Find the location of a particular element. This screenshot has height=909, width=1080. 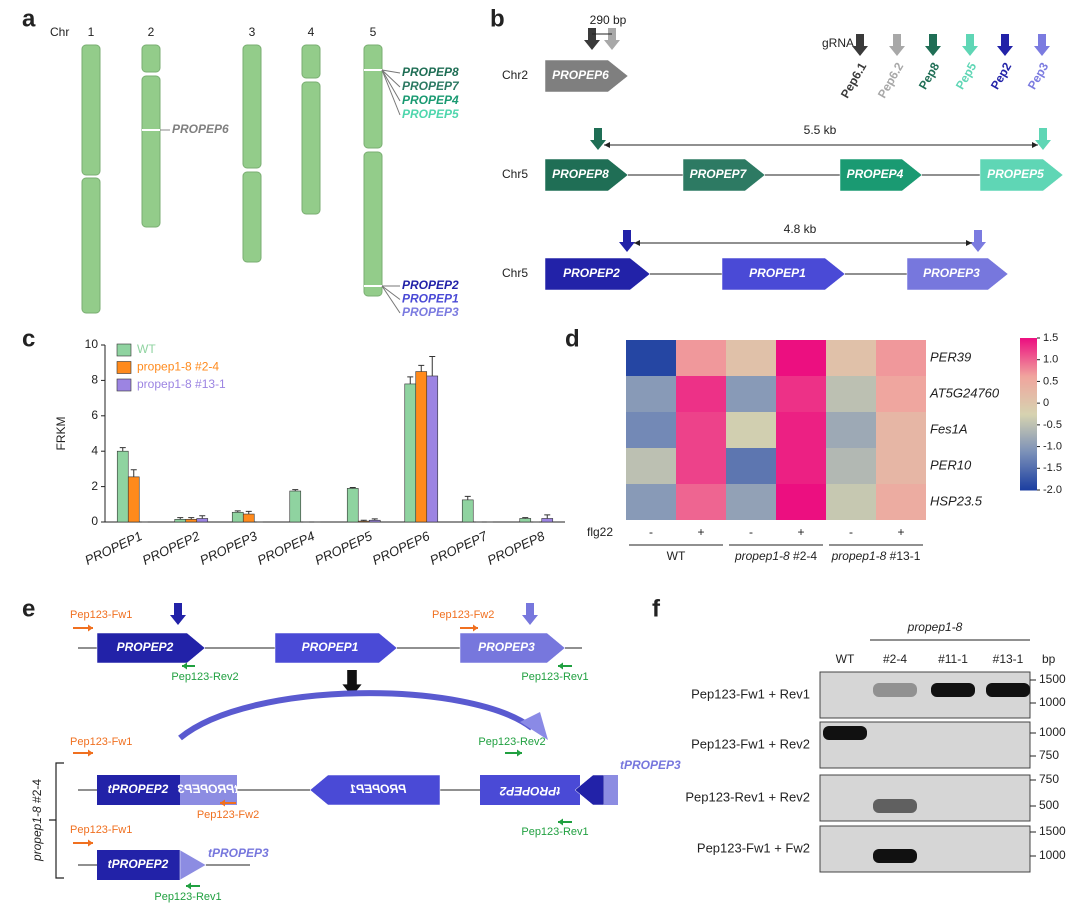

panel-label: d is located at coordinates (572, 338).